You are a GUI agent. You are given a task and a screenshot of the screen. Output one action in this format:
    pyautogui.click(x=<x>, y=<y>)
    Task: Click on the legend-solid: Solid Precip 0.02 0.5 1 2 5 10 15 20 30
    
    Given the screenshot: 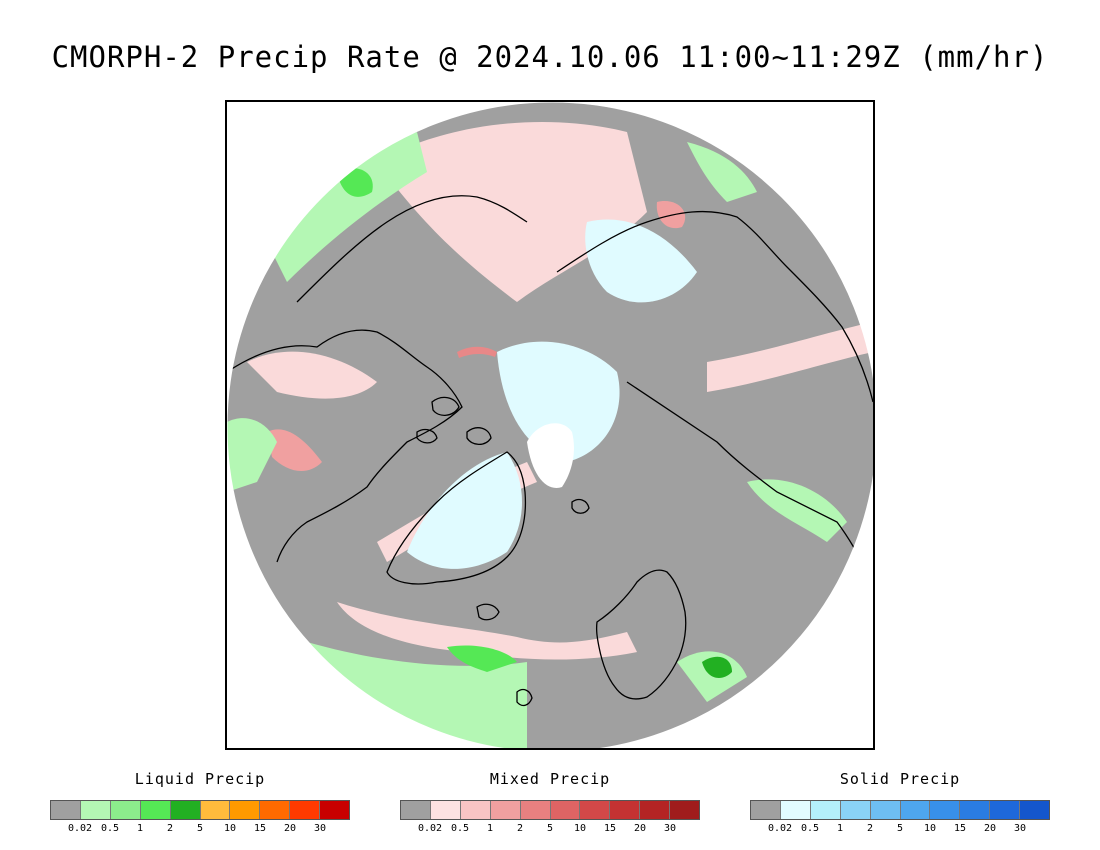 What is the action you would take?
    pyautogui.click(x=900, y=803)
    